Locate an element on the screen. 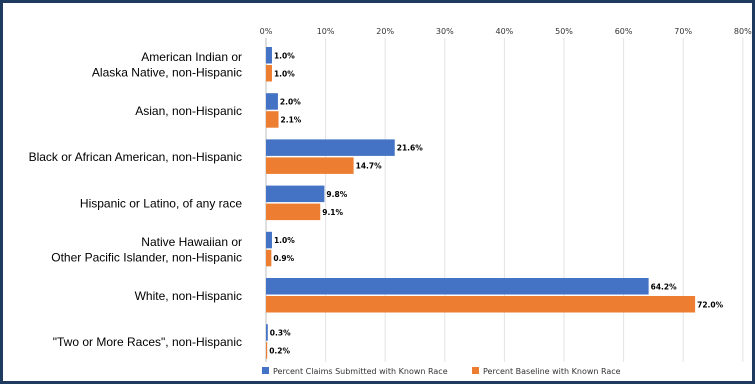 Image resolution: width=755 pixels, height=384 pixels. x-tick-label: 50% is located at coordinates (564, 31).